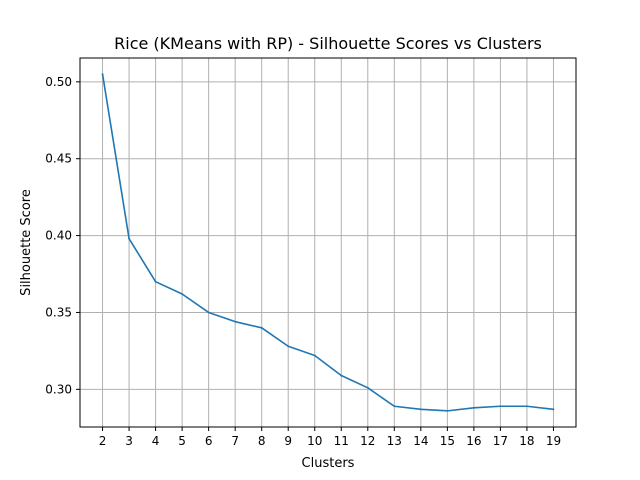 The image size is (640, 480). Describe the element at coordinates (235, 441) in the screenshot. I see `x-tick-label: 7` at that location.